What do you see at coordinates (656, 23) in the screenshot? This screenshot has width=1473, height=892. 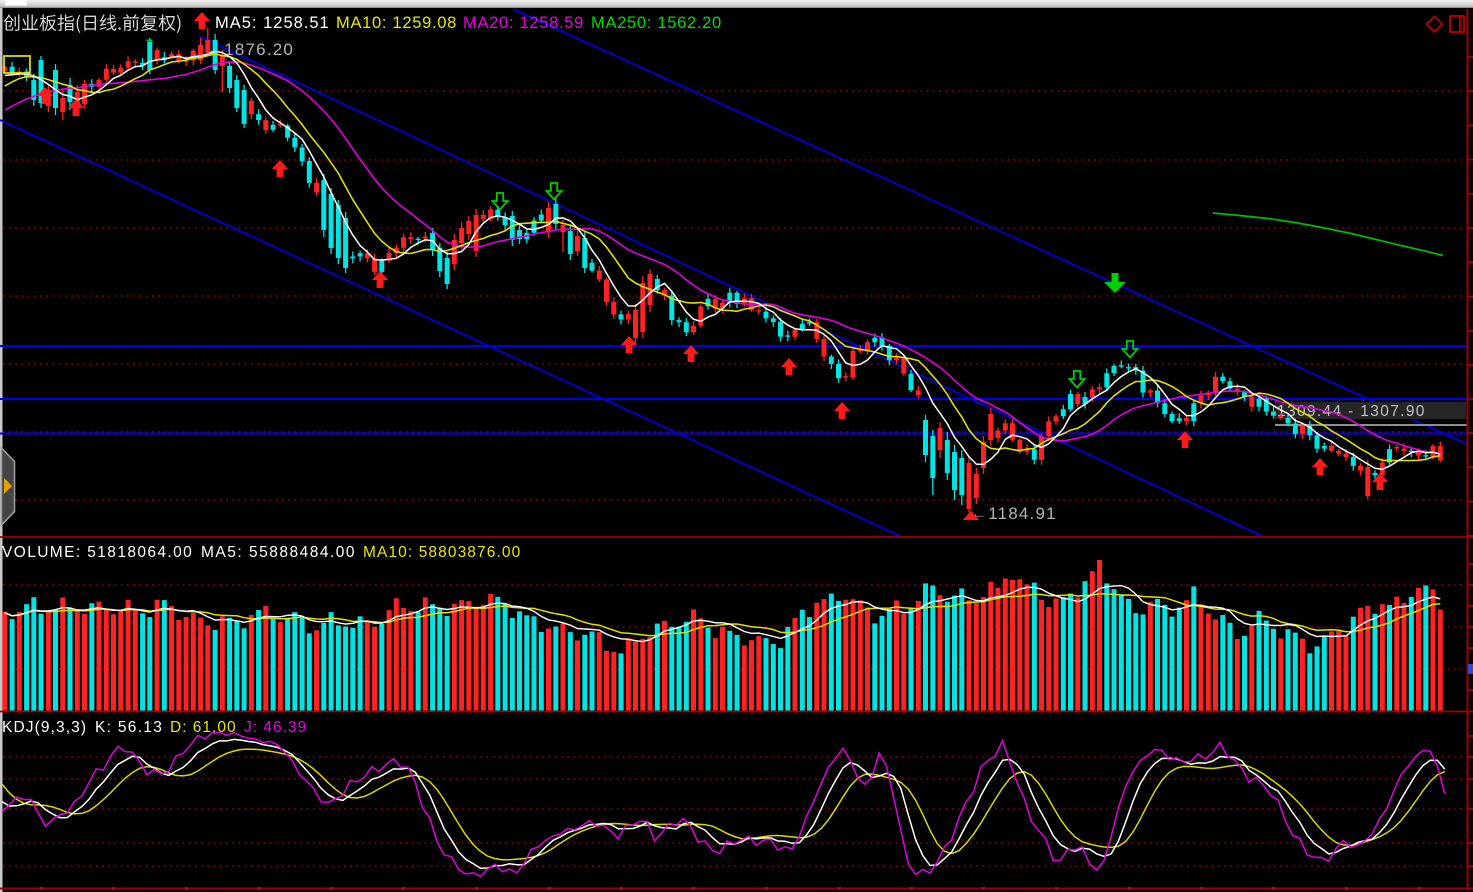 I see `svg-text: MA250: 1562.20` at bounding box center [656, 23].